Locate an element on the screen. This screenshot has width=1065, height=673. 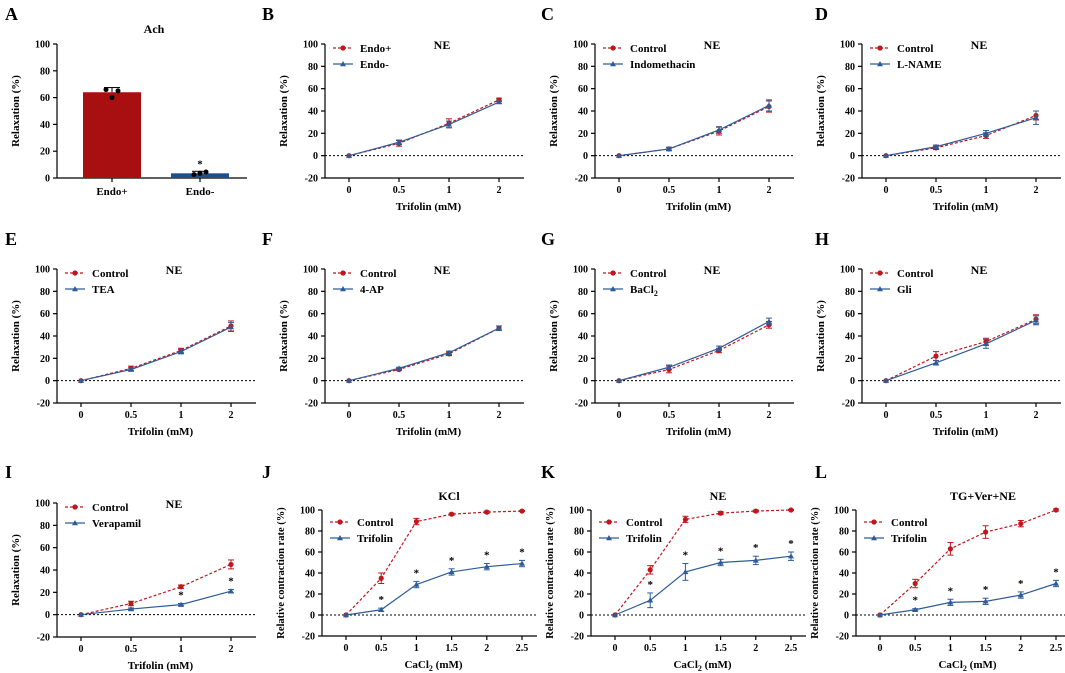
series-line-endo- is located at coordinates (424, 129).